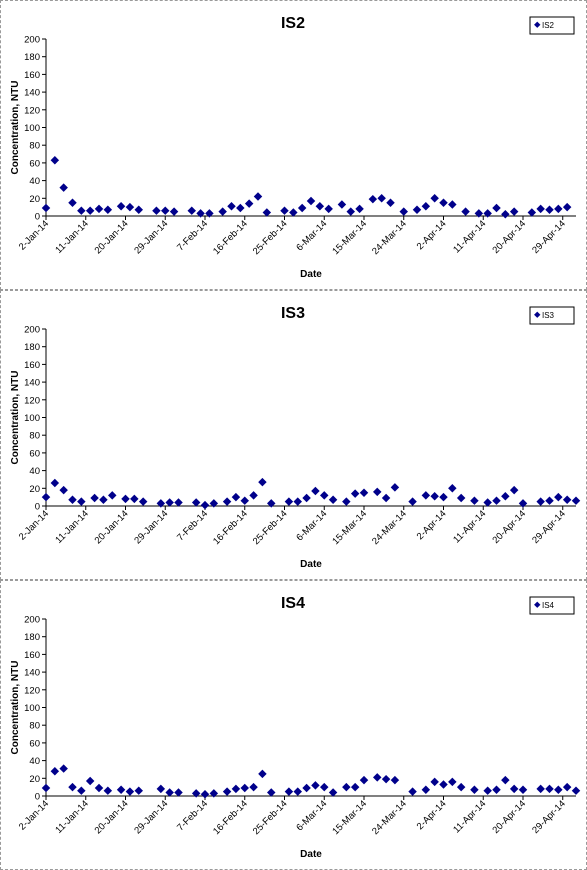  I want to click on y-tick-label: 120, so click(32, 110).